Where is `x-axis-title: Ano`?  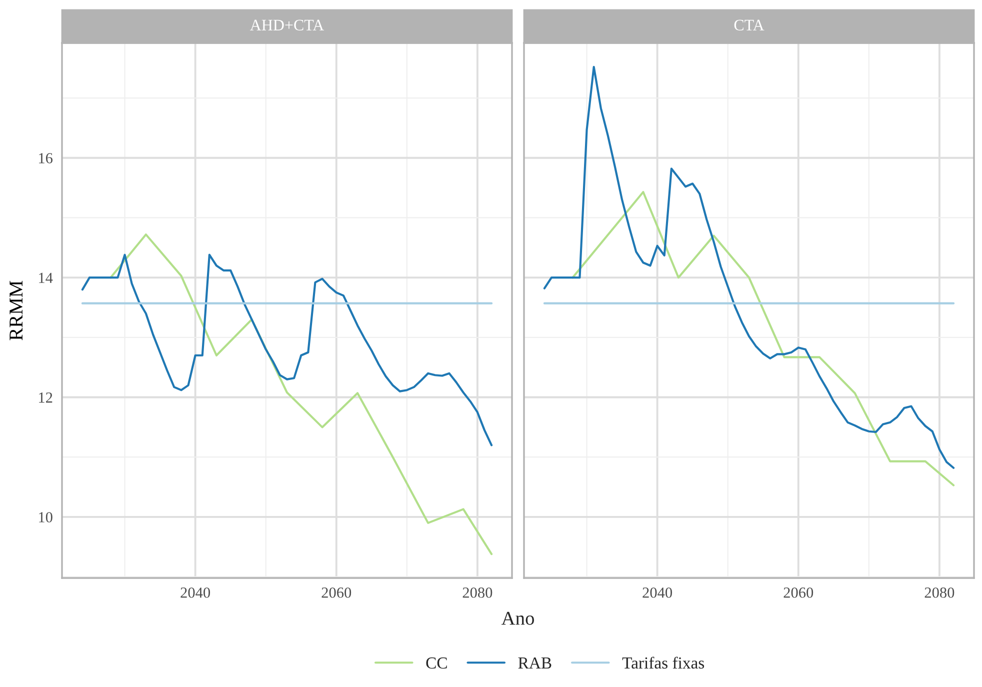 x-axis-title: Ano is located at coordinates (517, 618).